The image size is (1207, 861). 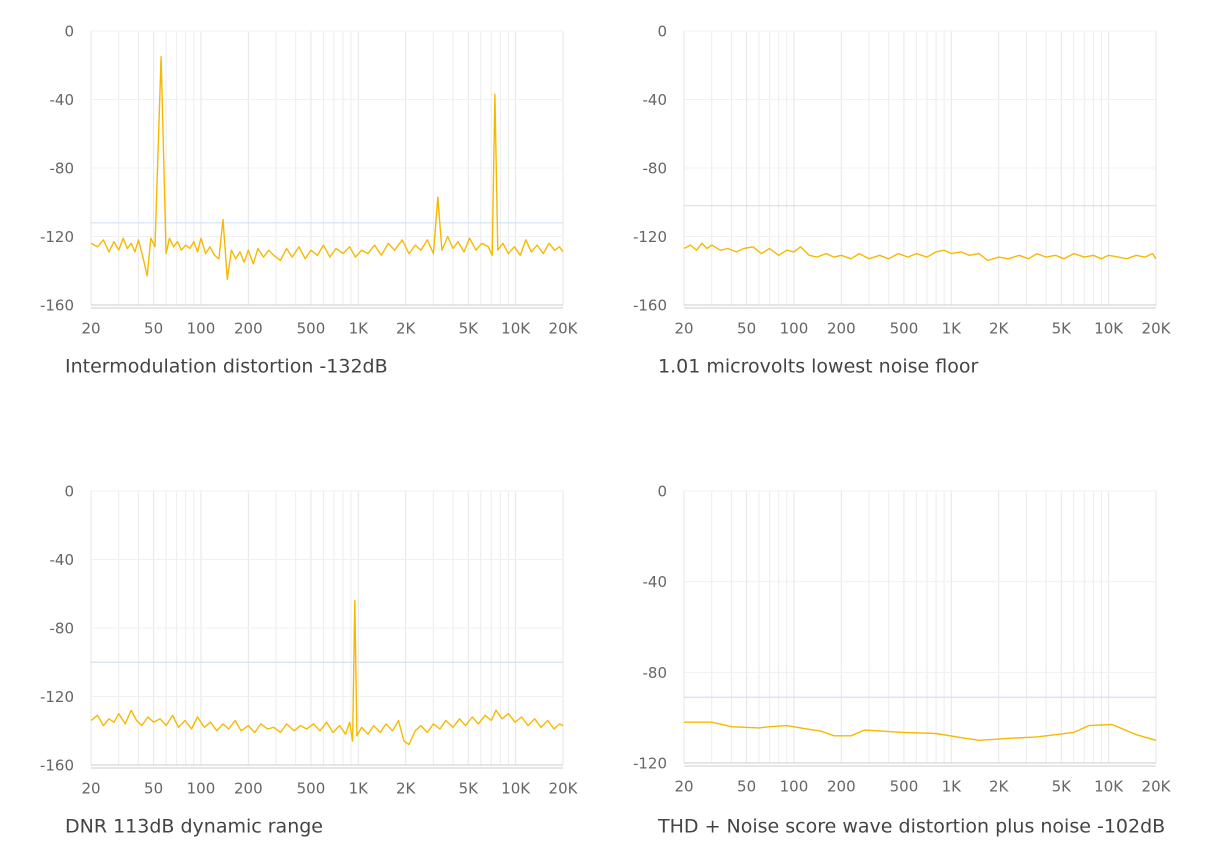 I want to click on chart-title: Intermodulation distortion -132dB, so click(x=226, y=367).